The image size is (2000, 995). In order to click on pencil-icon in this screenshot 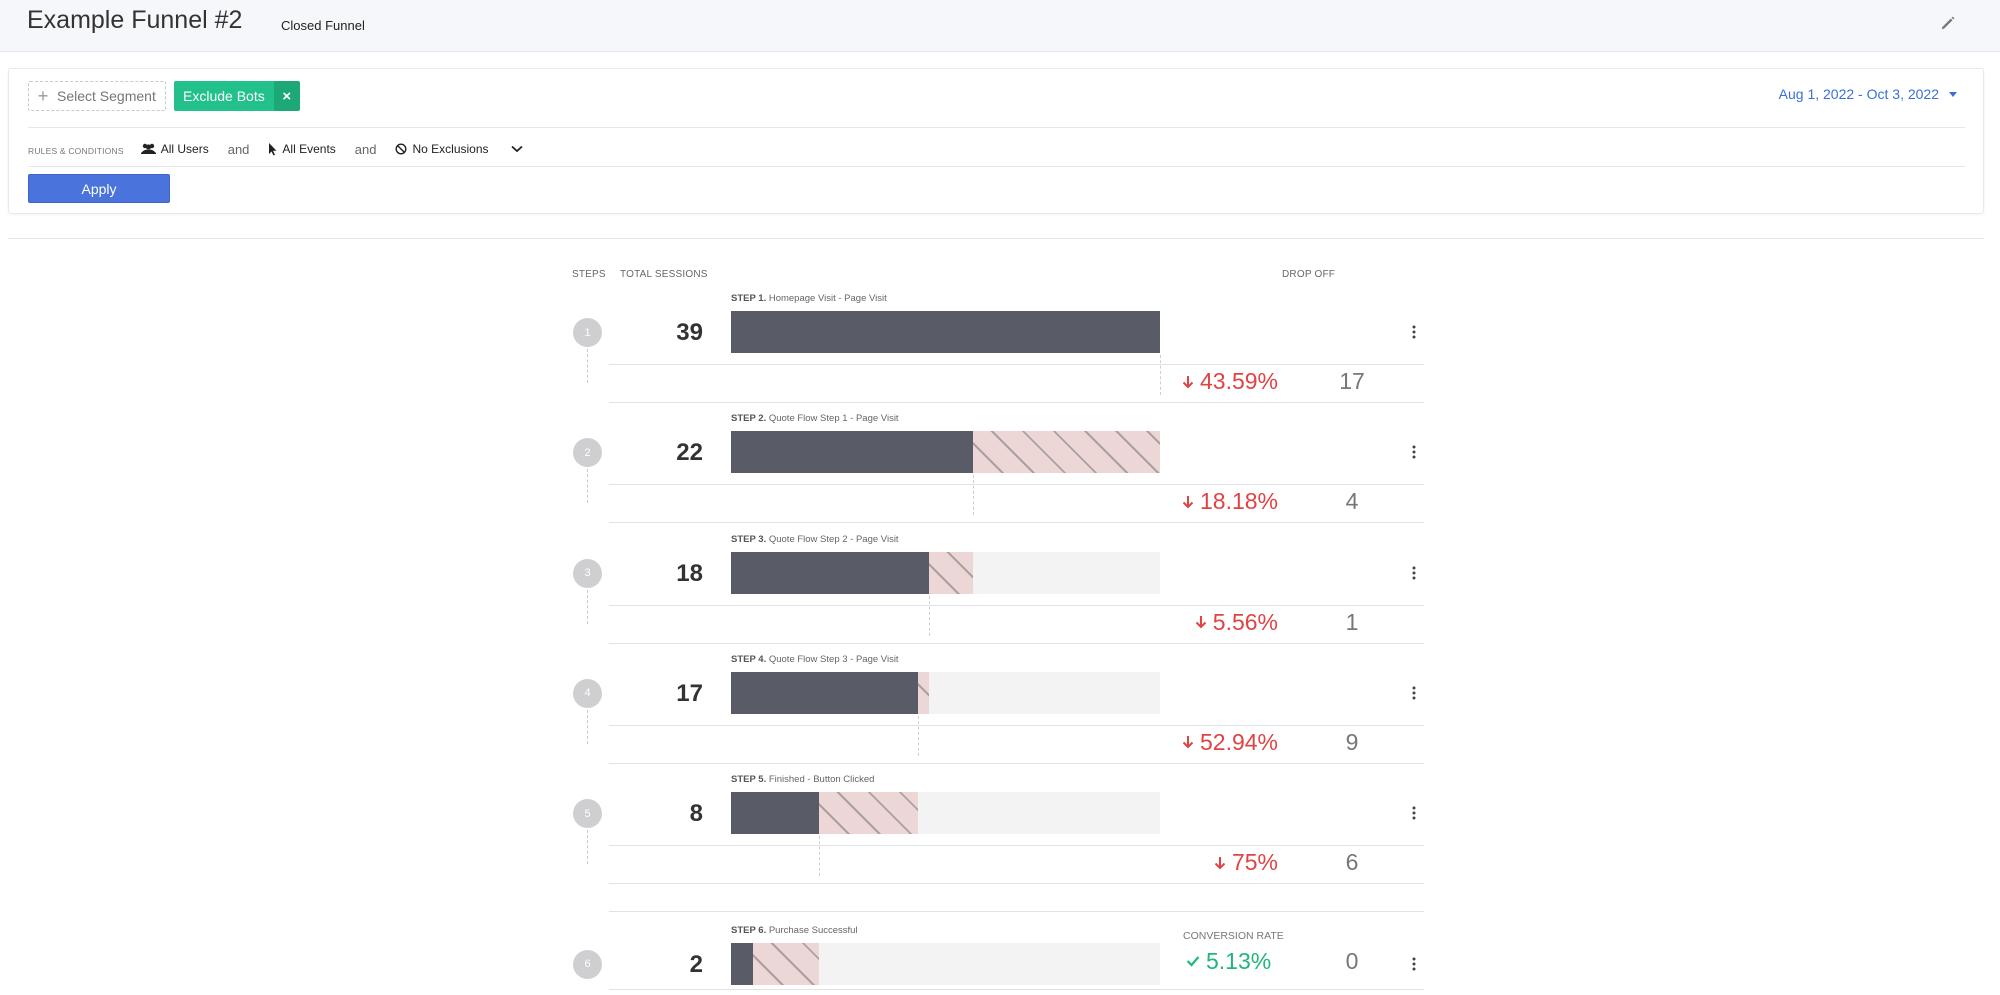, I will do `click(1948, 23)`.